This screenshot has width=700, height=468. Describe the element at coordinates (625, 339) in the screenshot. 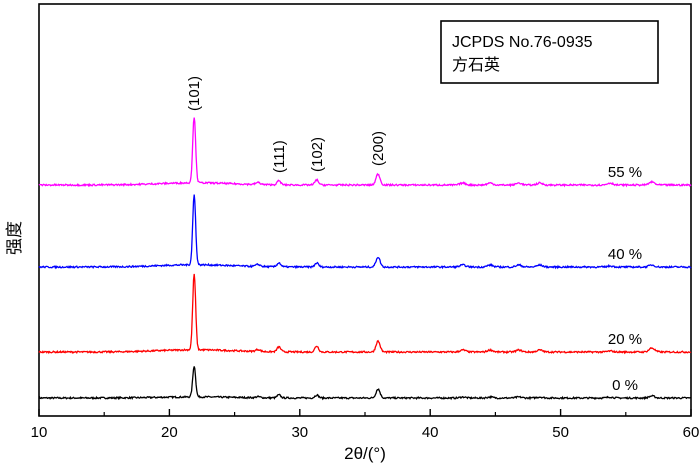

I see `series-label: 20 %` at that location.